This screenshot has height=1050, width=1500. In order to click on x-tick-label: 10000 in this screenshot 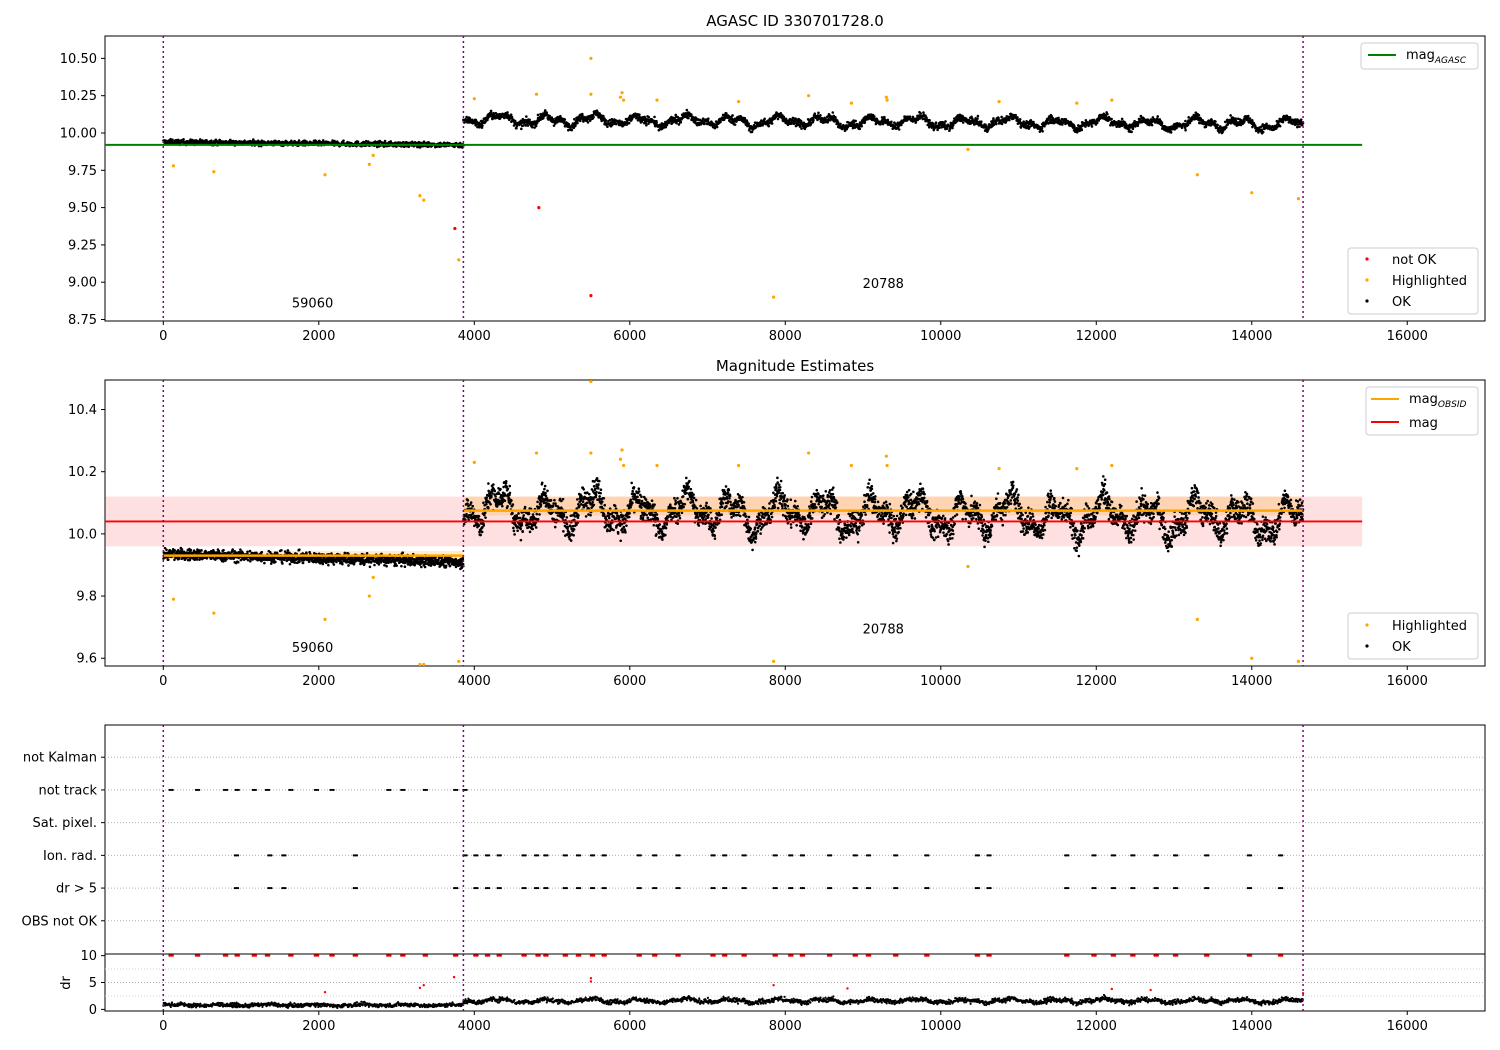, I will do `click(940, 336)`.